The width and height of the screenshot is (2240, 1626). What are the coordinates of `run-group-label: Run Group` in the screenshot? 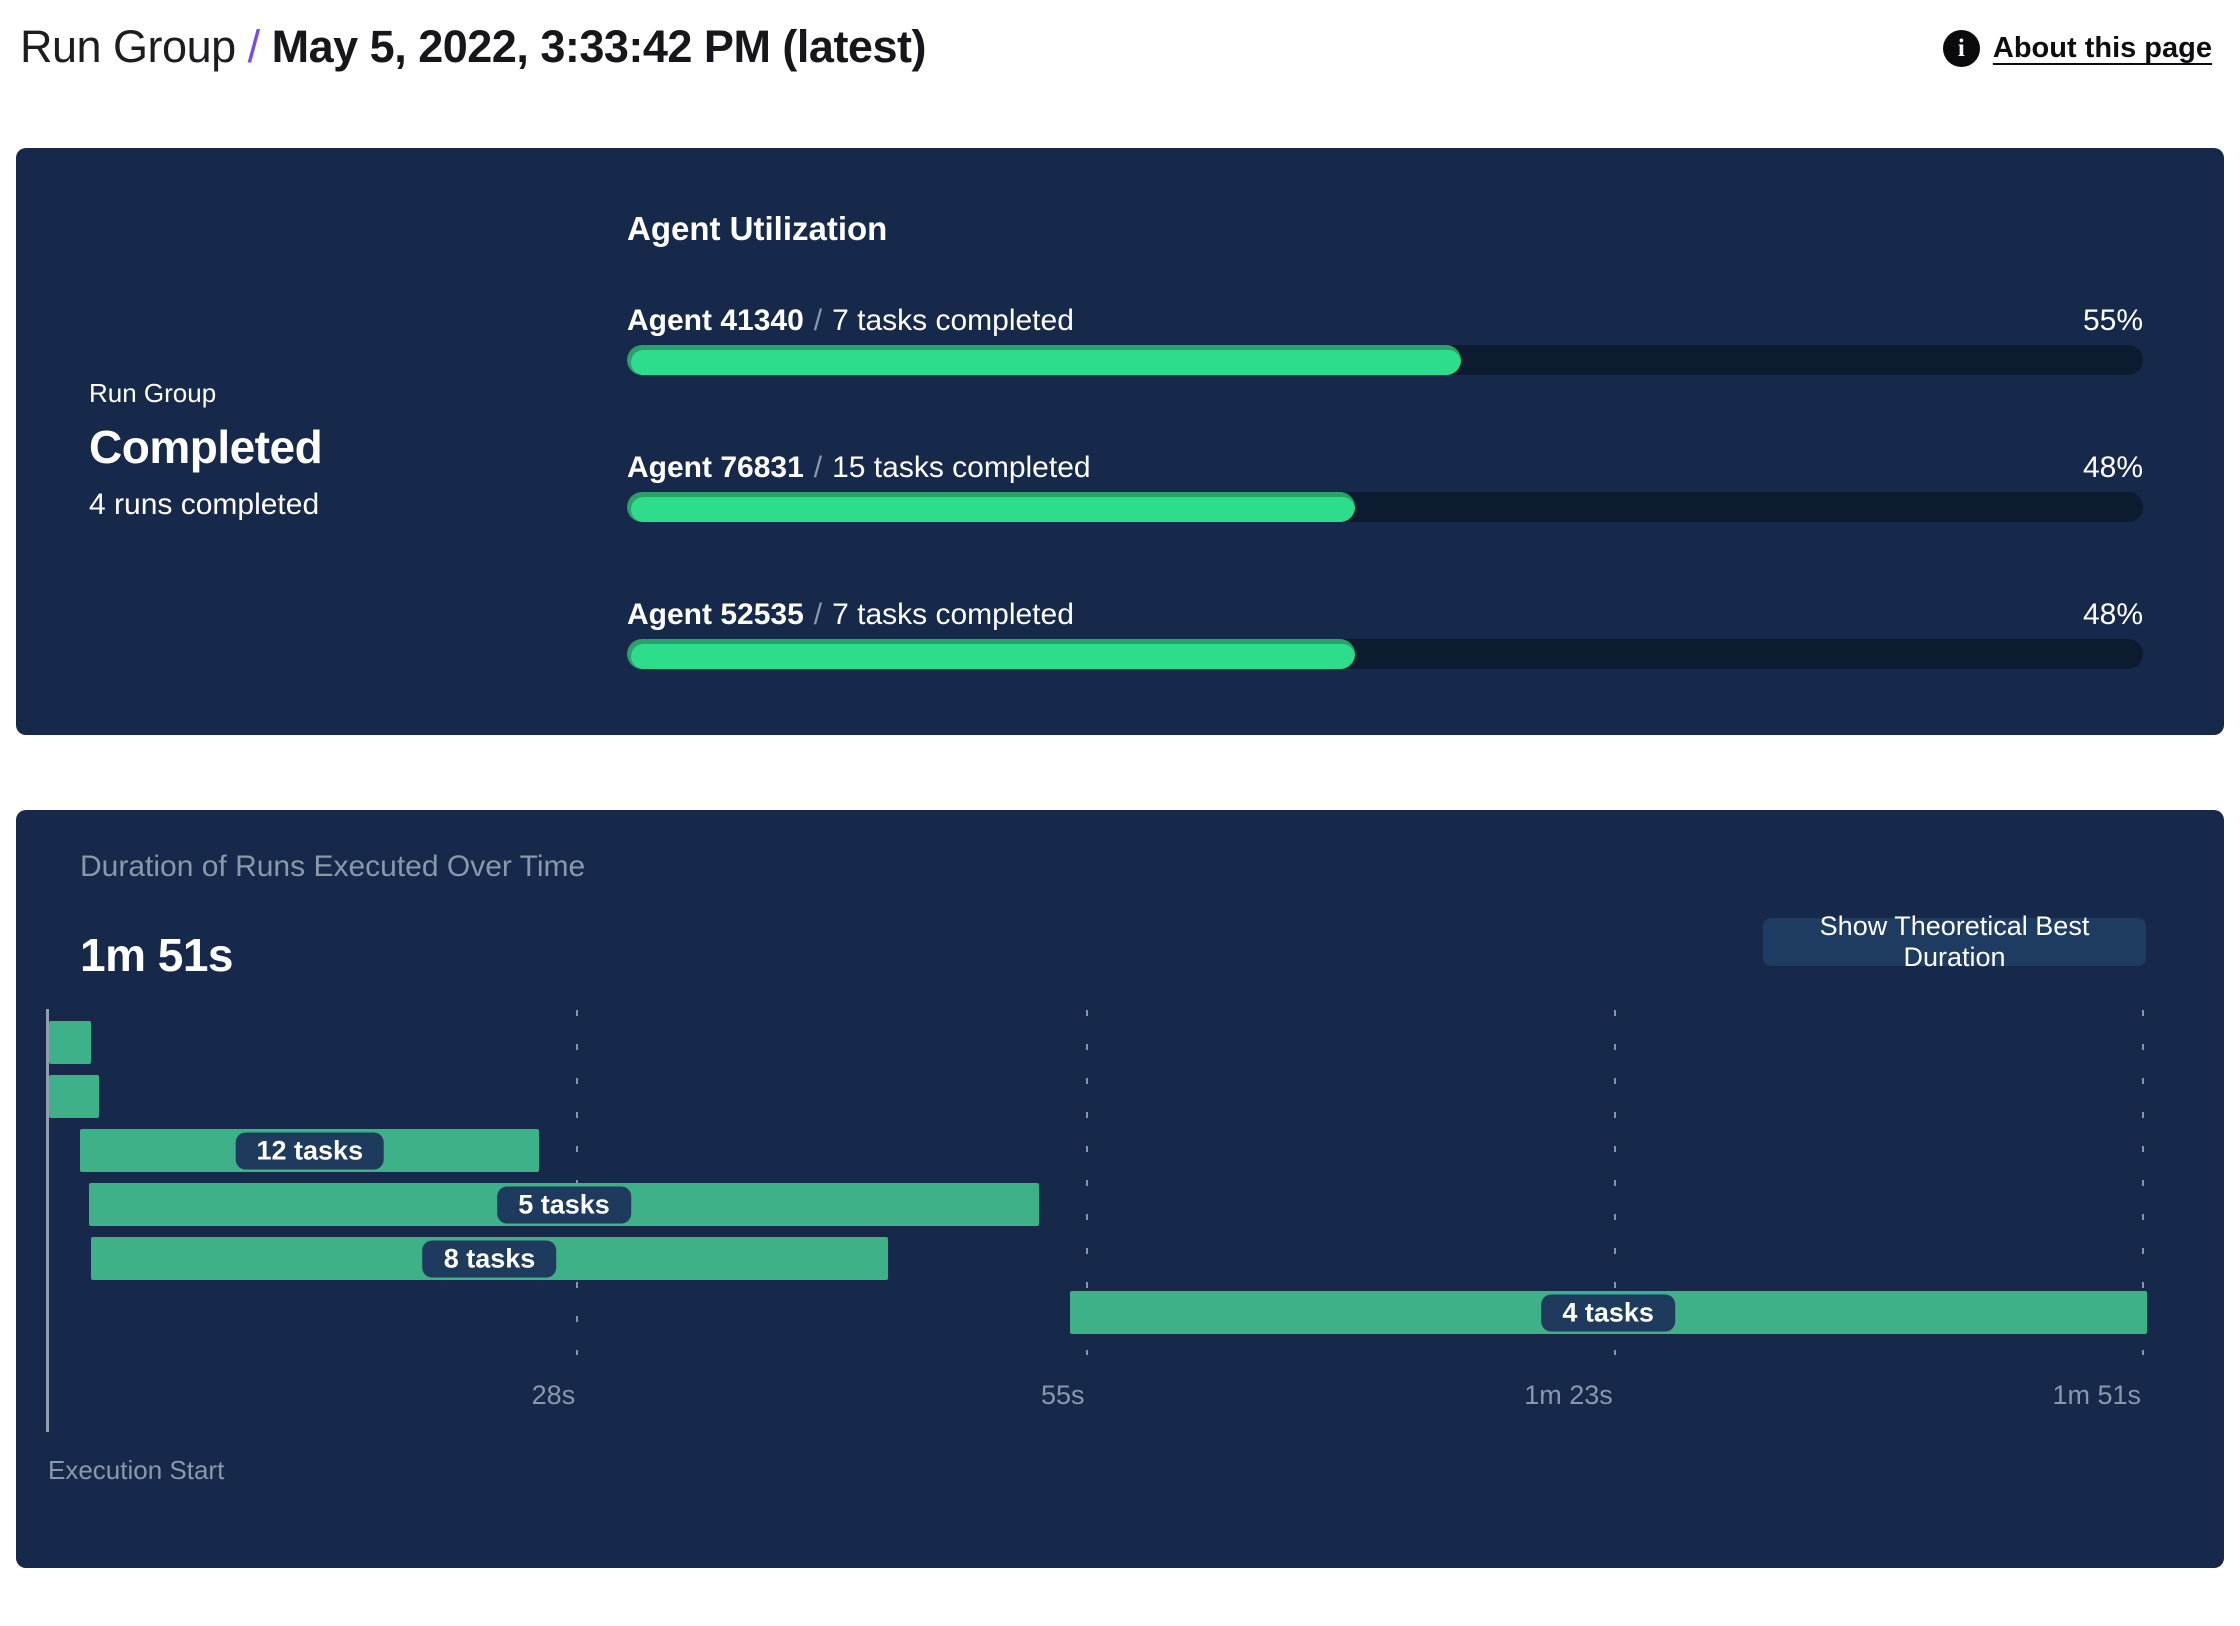 It's located at (153, 393).